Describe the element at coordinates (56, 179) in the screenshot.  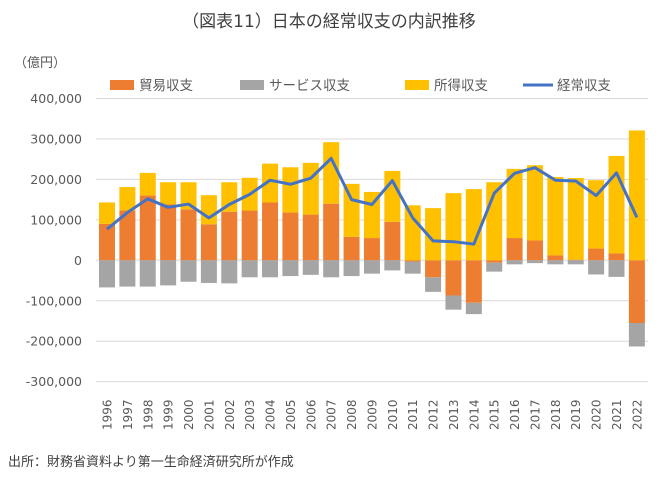
I see `y-tick-label: 200,000` at that location.